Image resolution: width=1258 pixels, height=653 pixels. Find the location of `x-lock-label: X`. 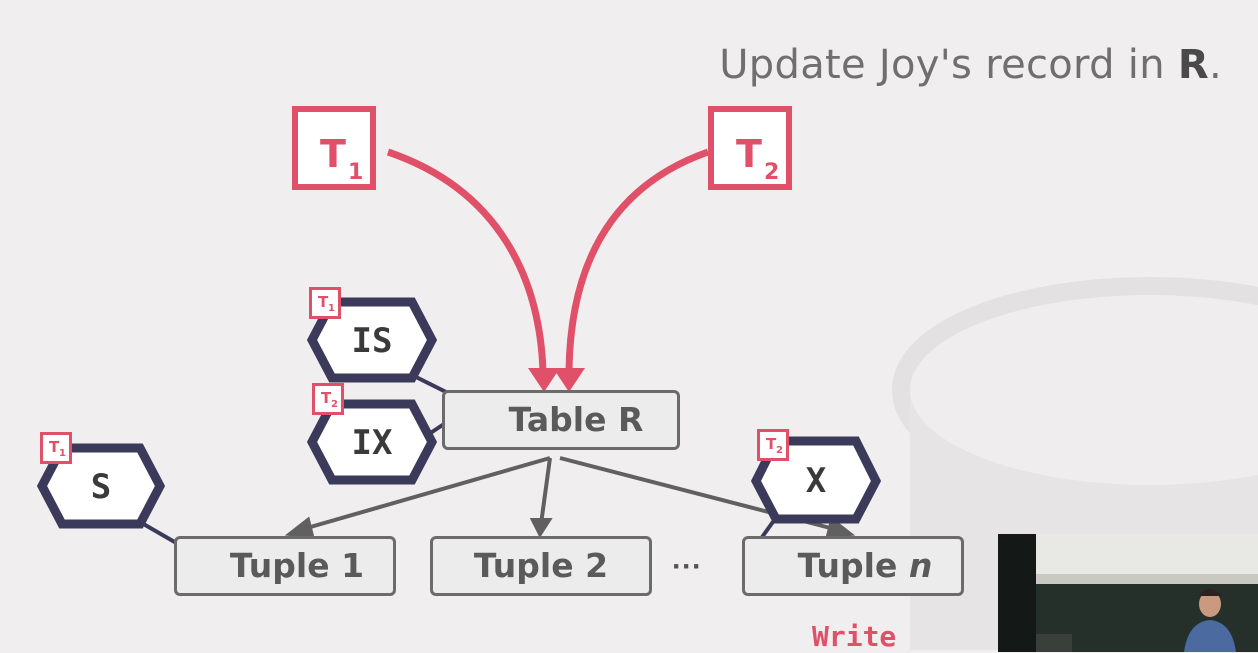

x-lock-label: X is located at coordinates (816, 481).